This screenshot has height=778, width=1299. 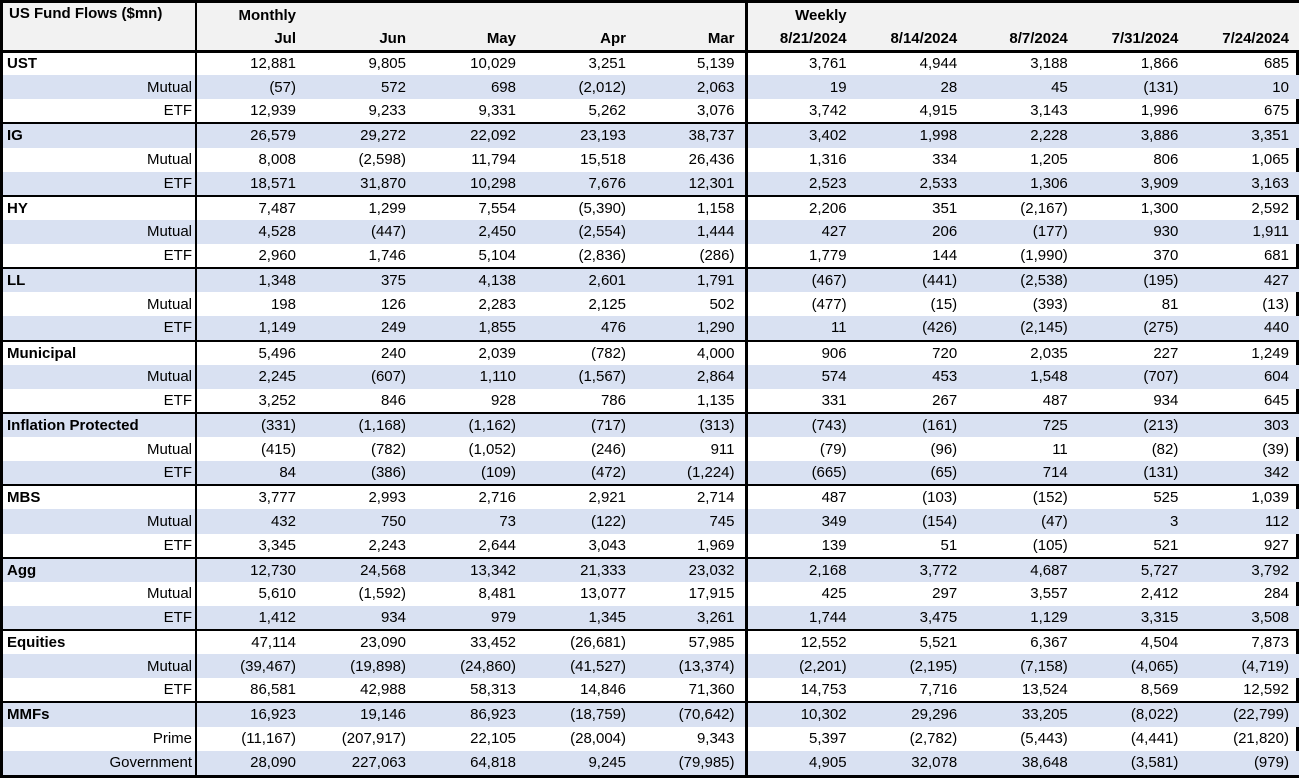 What do you see at coordinates (1133, 207) in the screenshot?
I see `cell-value-weekly: 1,300` at bounding box center [1133, 207].